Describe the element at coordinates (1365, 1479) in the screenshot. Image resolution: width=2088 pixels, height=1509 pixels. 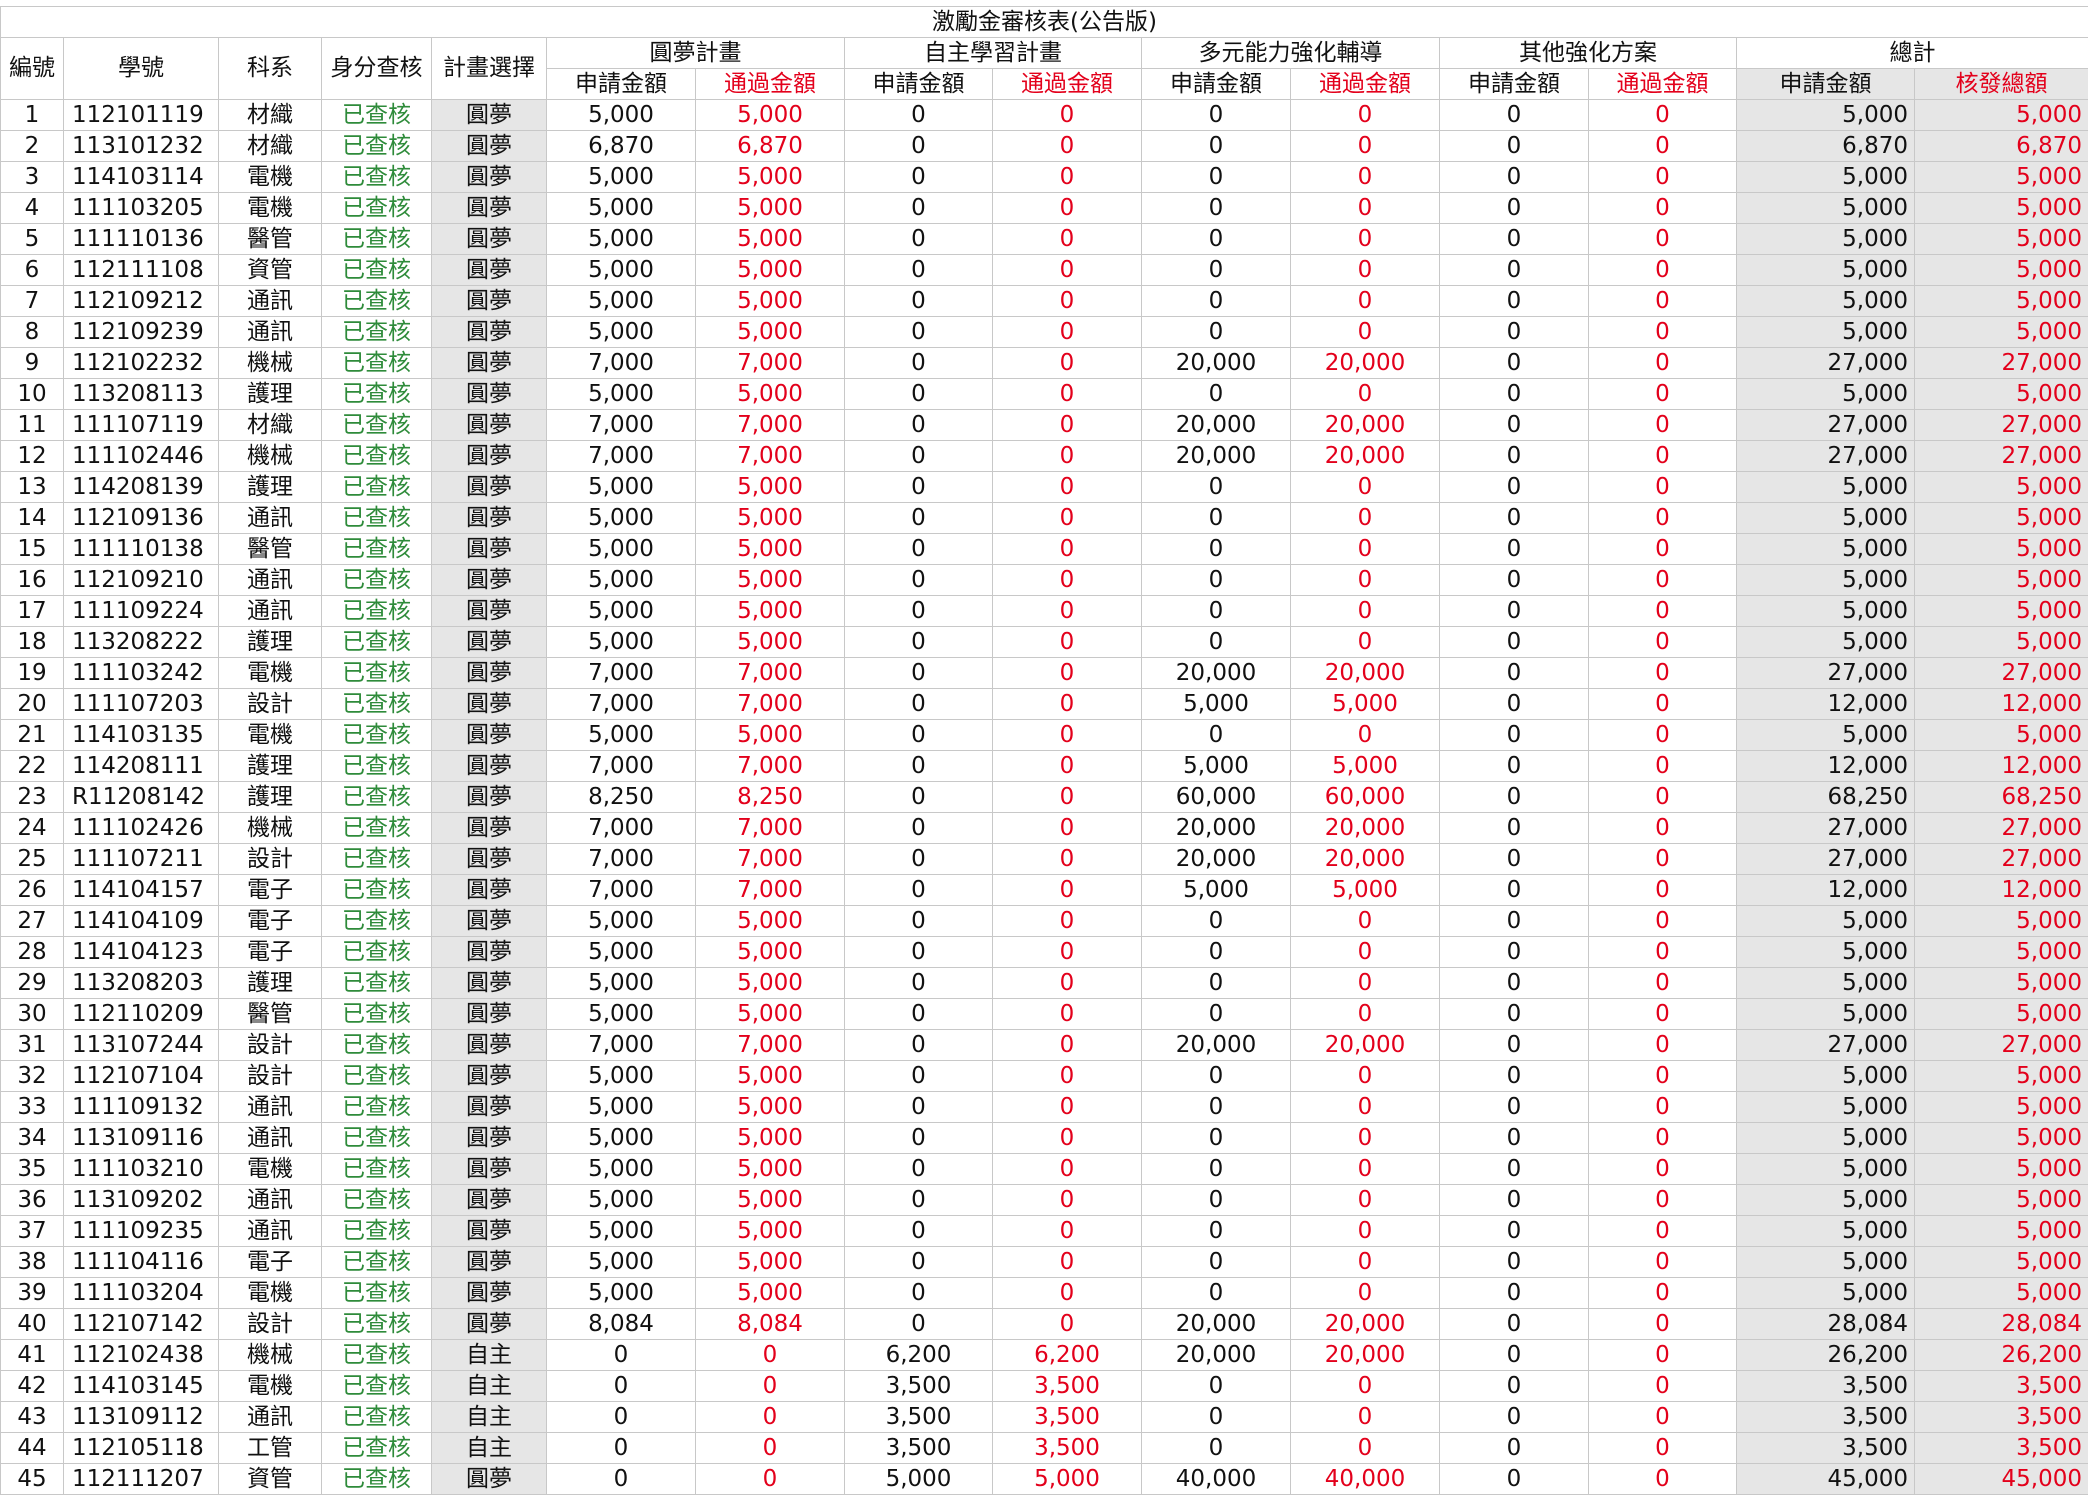
I see `multi-approved-cell: 40,000` at that location.